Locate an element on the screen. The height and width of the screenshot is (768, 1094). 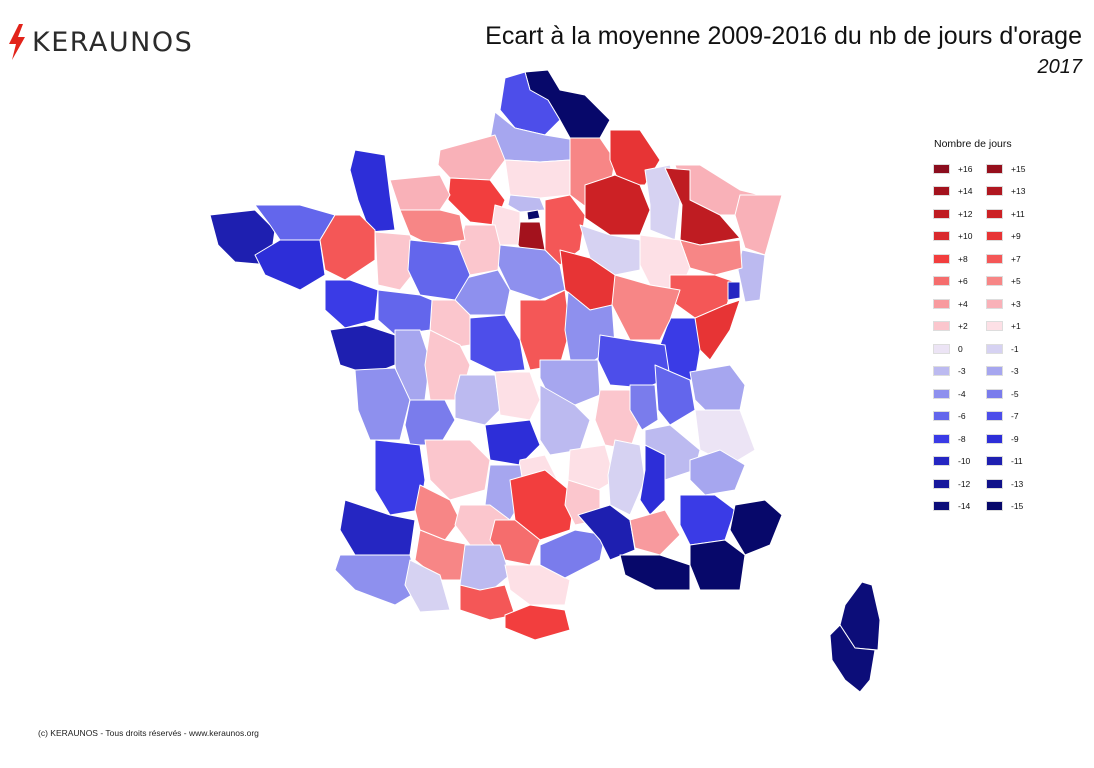
dept-correze is located at coordinates (512, 442).